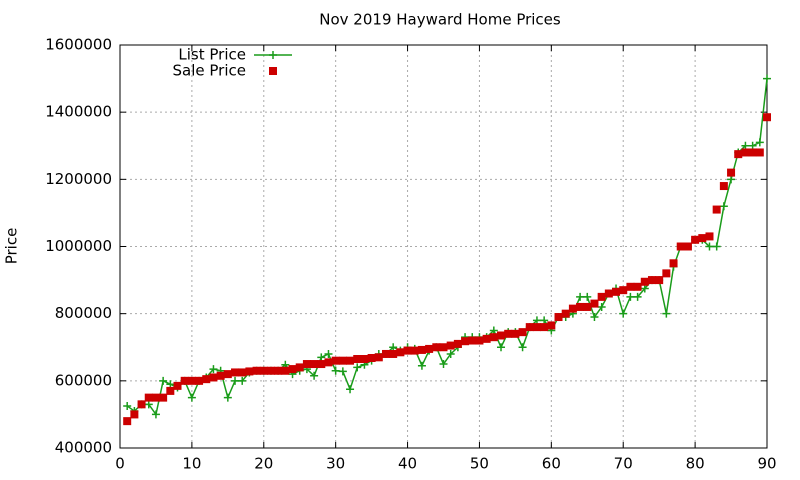 Image resolution: width=800 pixels, height=480 pixels. I want to click on y-tick-label: 400000, so click(83, 448).